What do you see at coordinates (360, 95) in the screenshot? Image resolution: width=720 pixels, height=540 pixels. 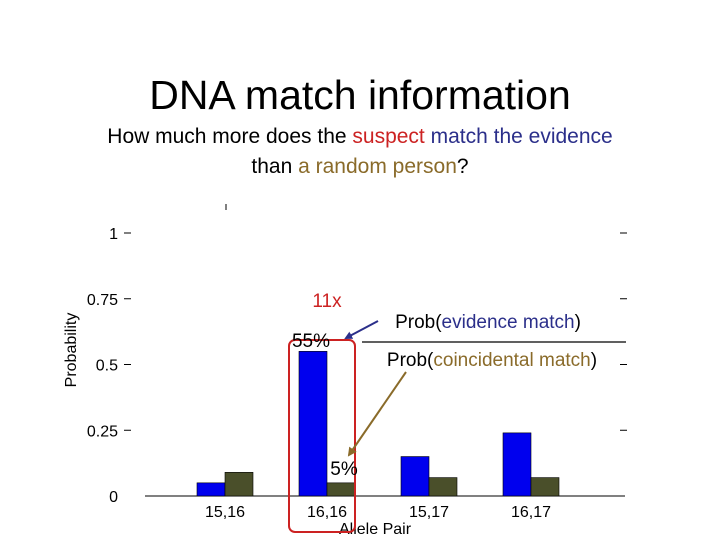 I see `slide-title: DNA match information` at bounding box center [360, 95].